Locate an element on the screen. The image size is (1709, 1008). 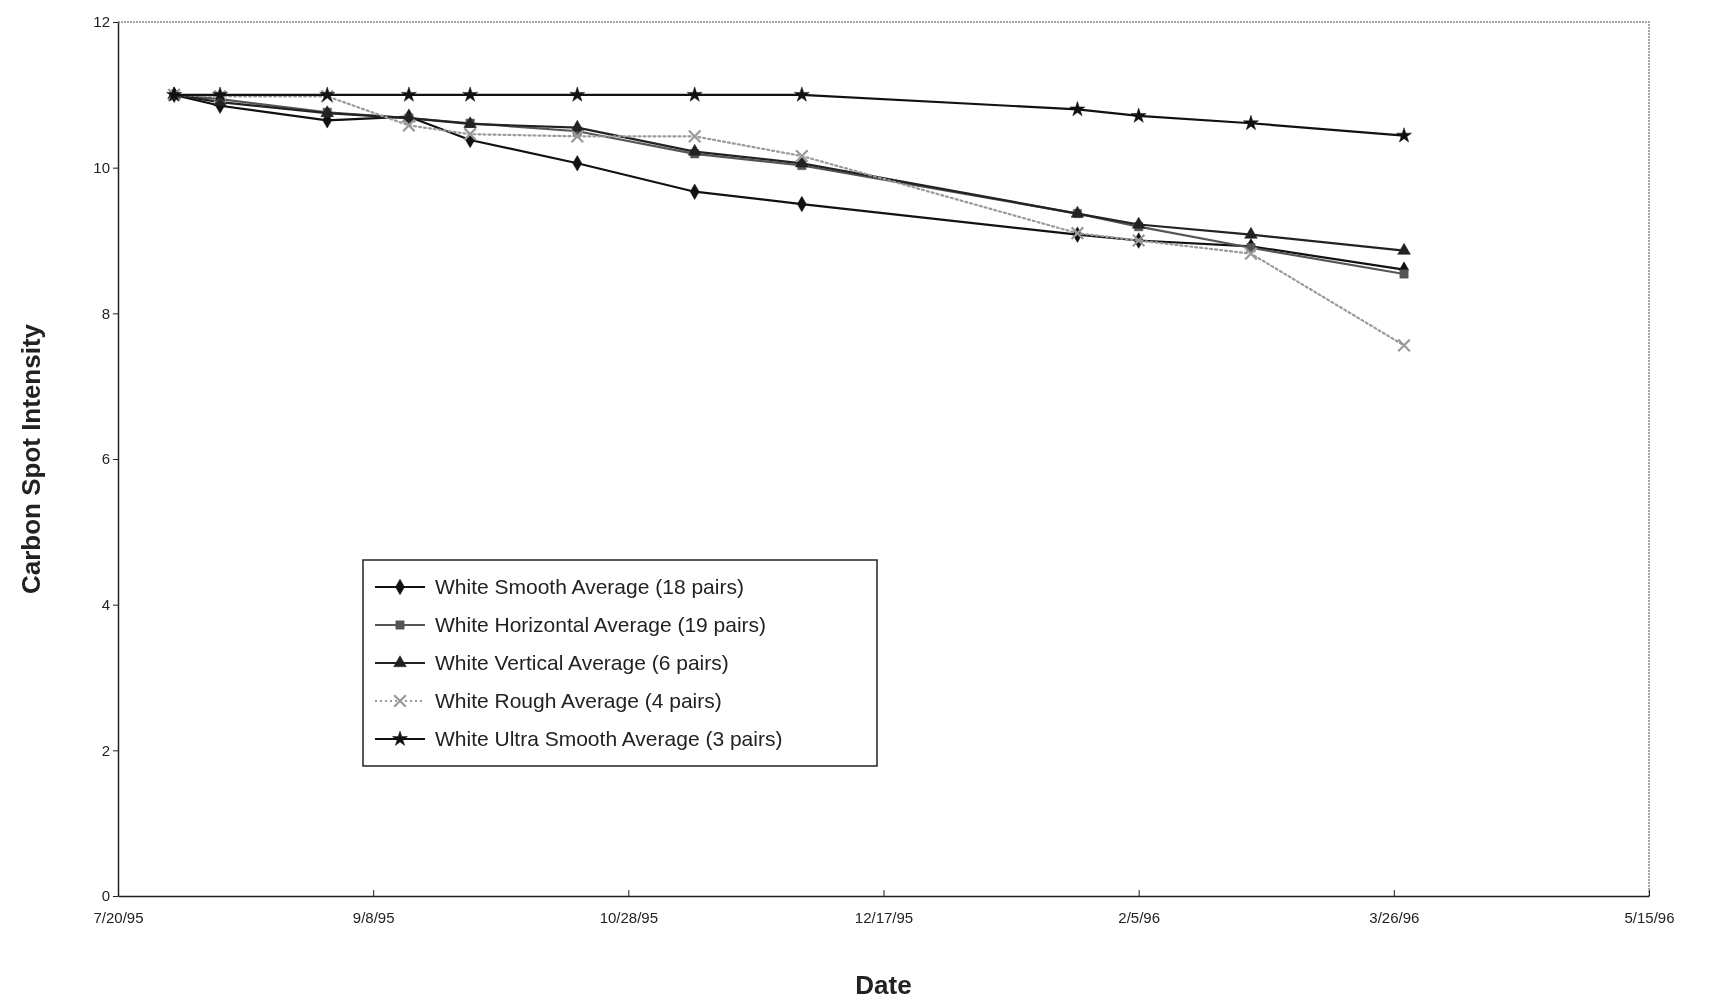
y-tick-label: 8 is located at coordinates (105, 313).